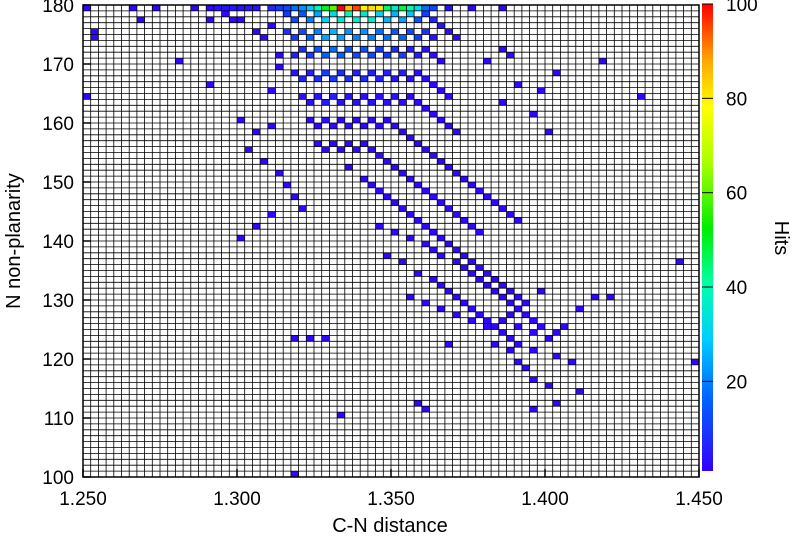 The height and width of the screenshot is (542, 799). Describe the element at coordinates (707, 237) in the screenshot. I see `colorbar` at that location.